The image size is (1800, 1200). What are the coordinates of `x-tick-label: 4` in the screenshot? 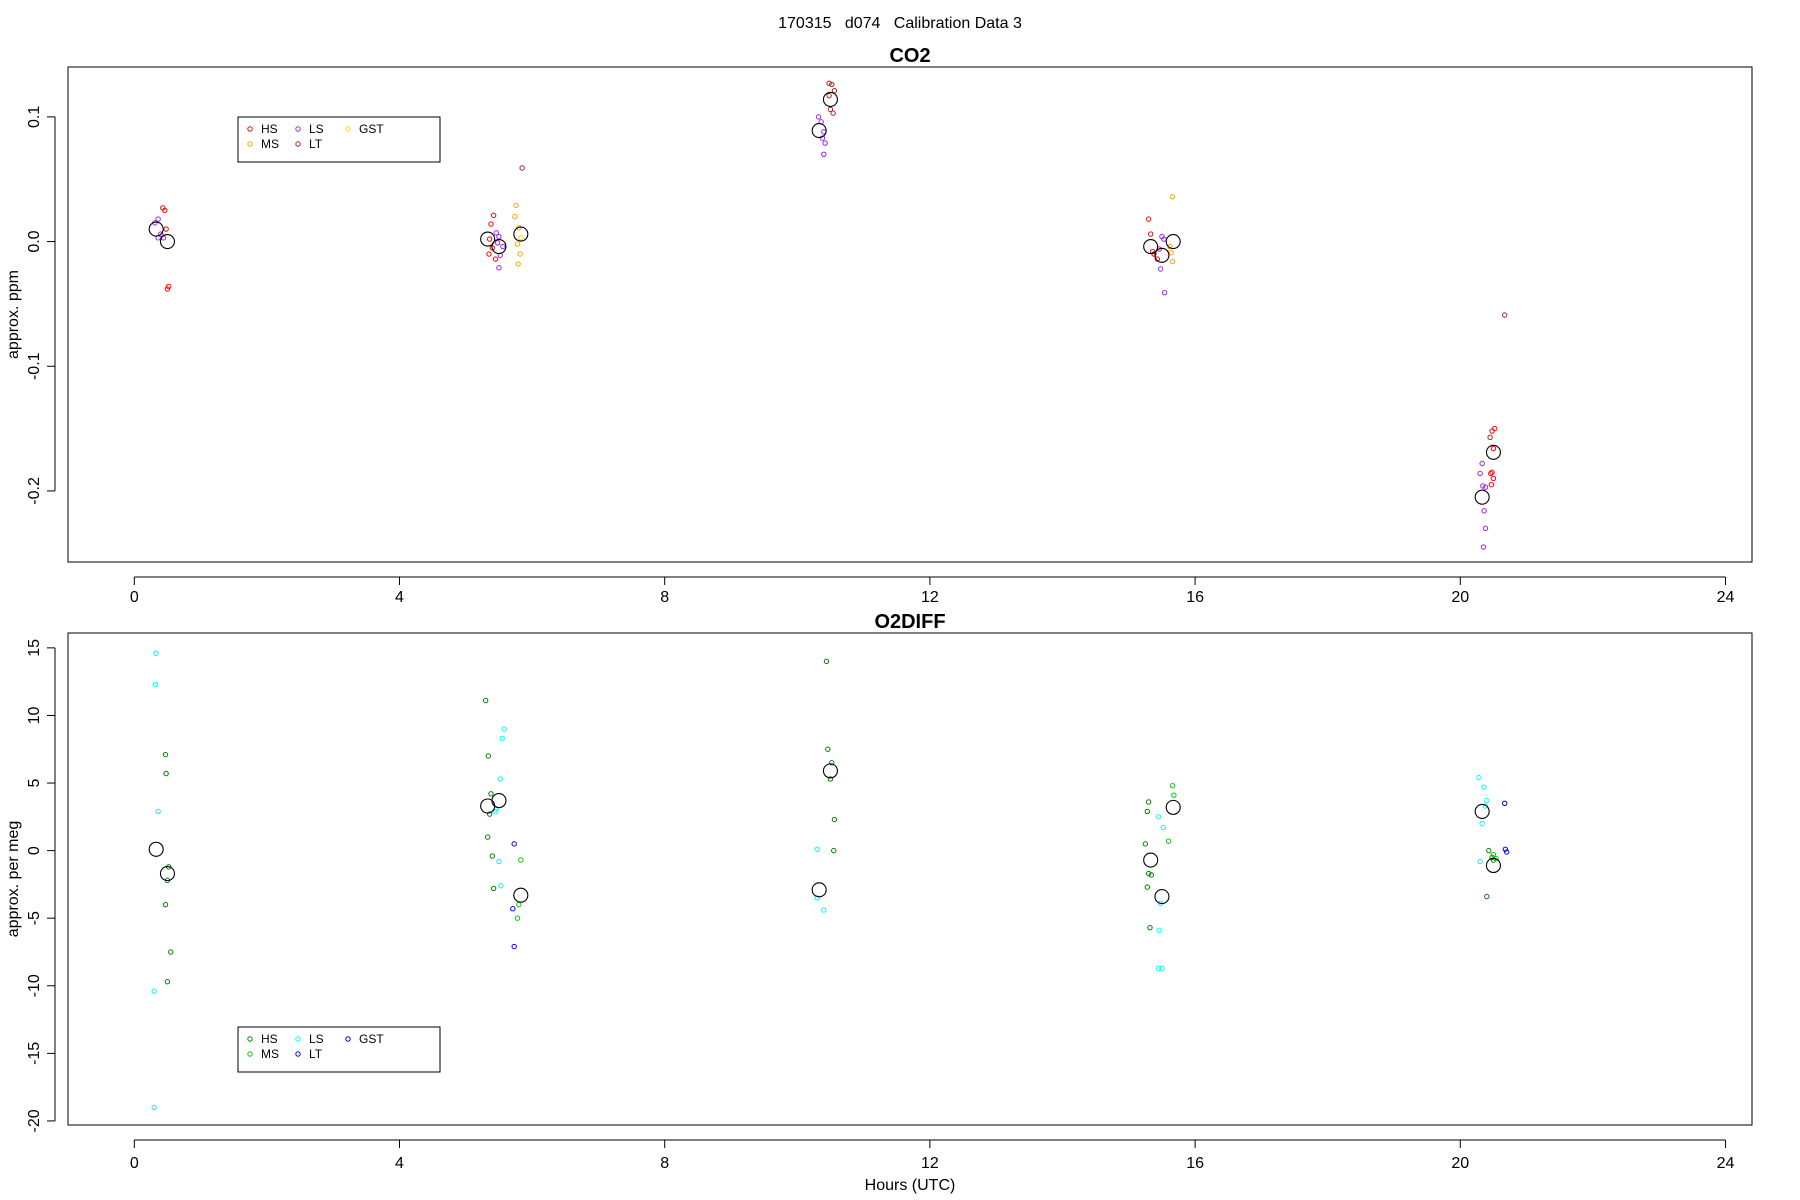 It's located at (399, 1163).